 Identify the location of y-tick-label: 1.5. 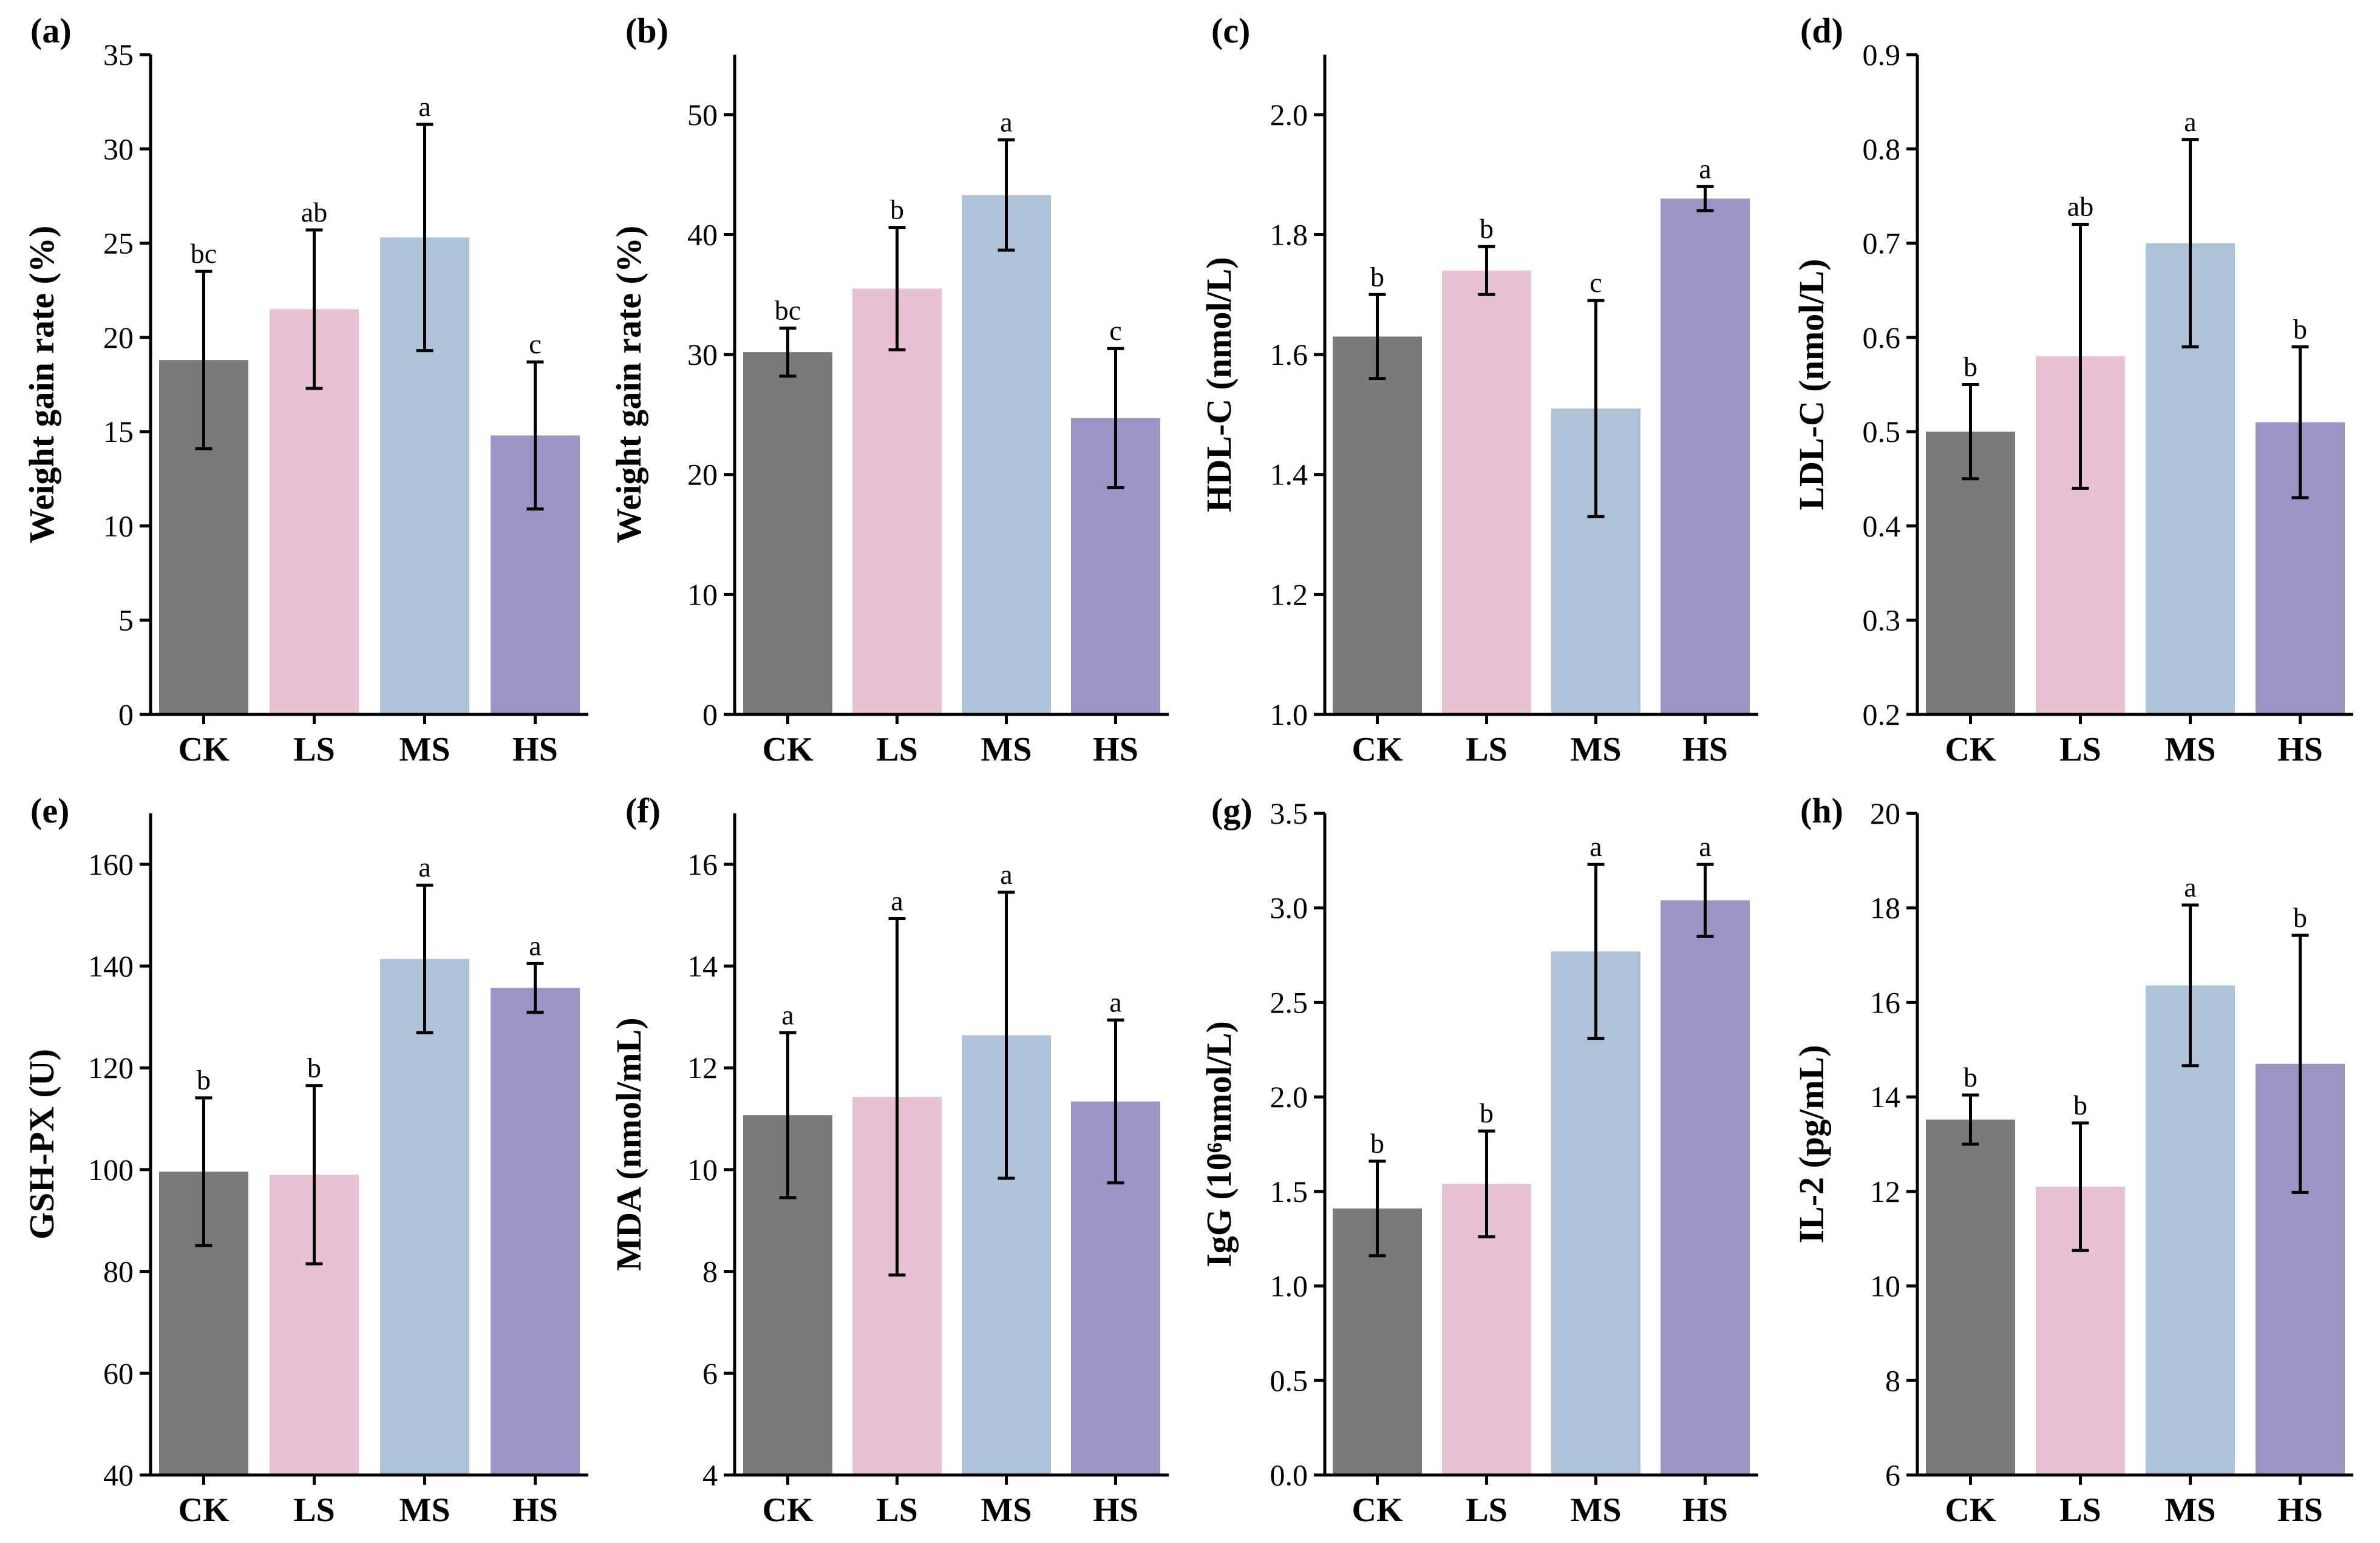
(1289, 1192).